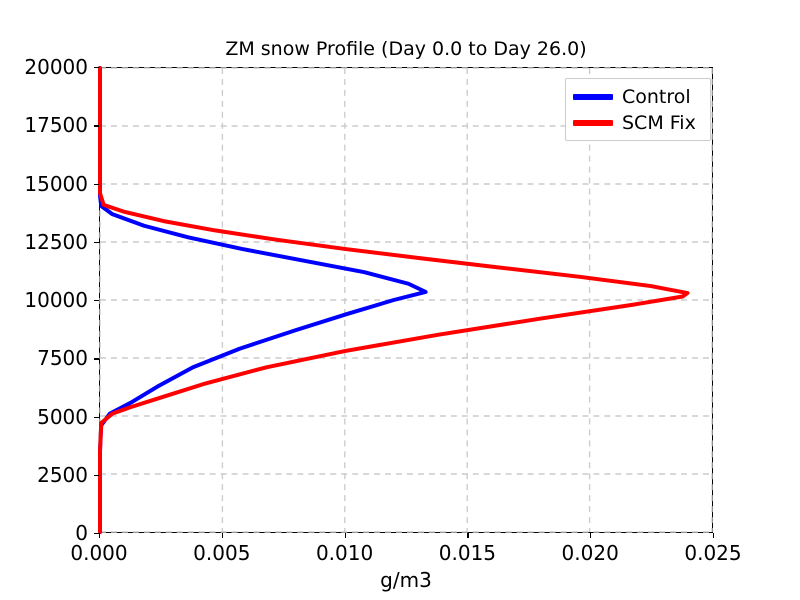 Image resolution: width=800 pixels, height=600 pixels. I want to click on x-tick-label: 0.010, so click(344, 553).